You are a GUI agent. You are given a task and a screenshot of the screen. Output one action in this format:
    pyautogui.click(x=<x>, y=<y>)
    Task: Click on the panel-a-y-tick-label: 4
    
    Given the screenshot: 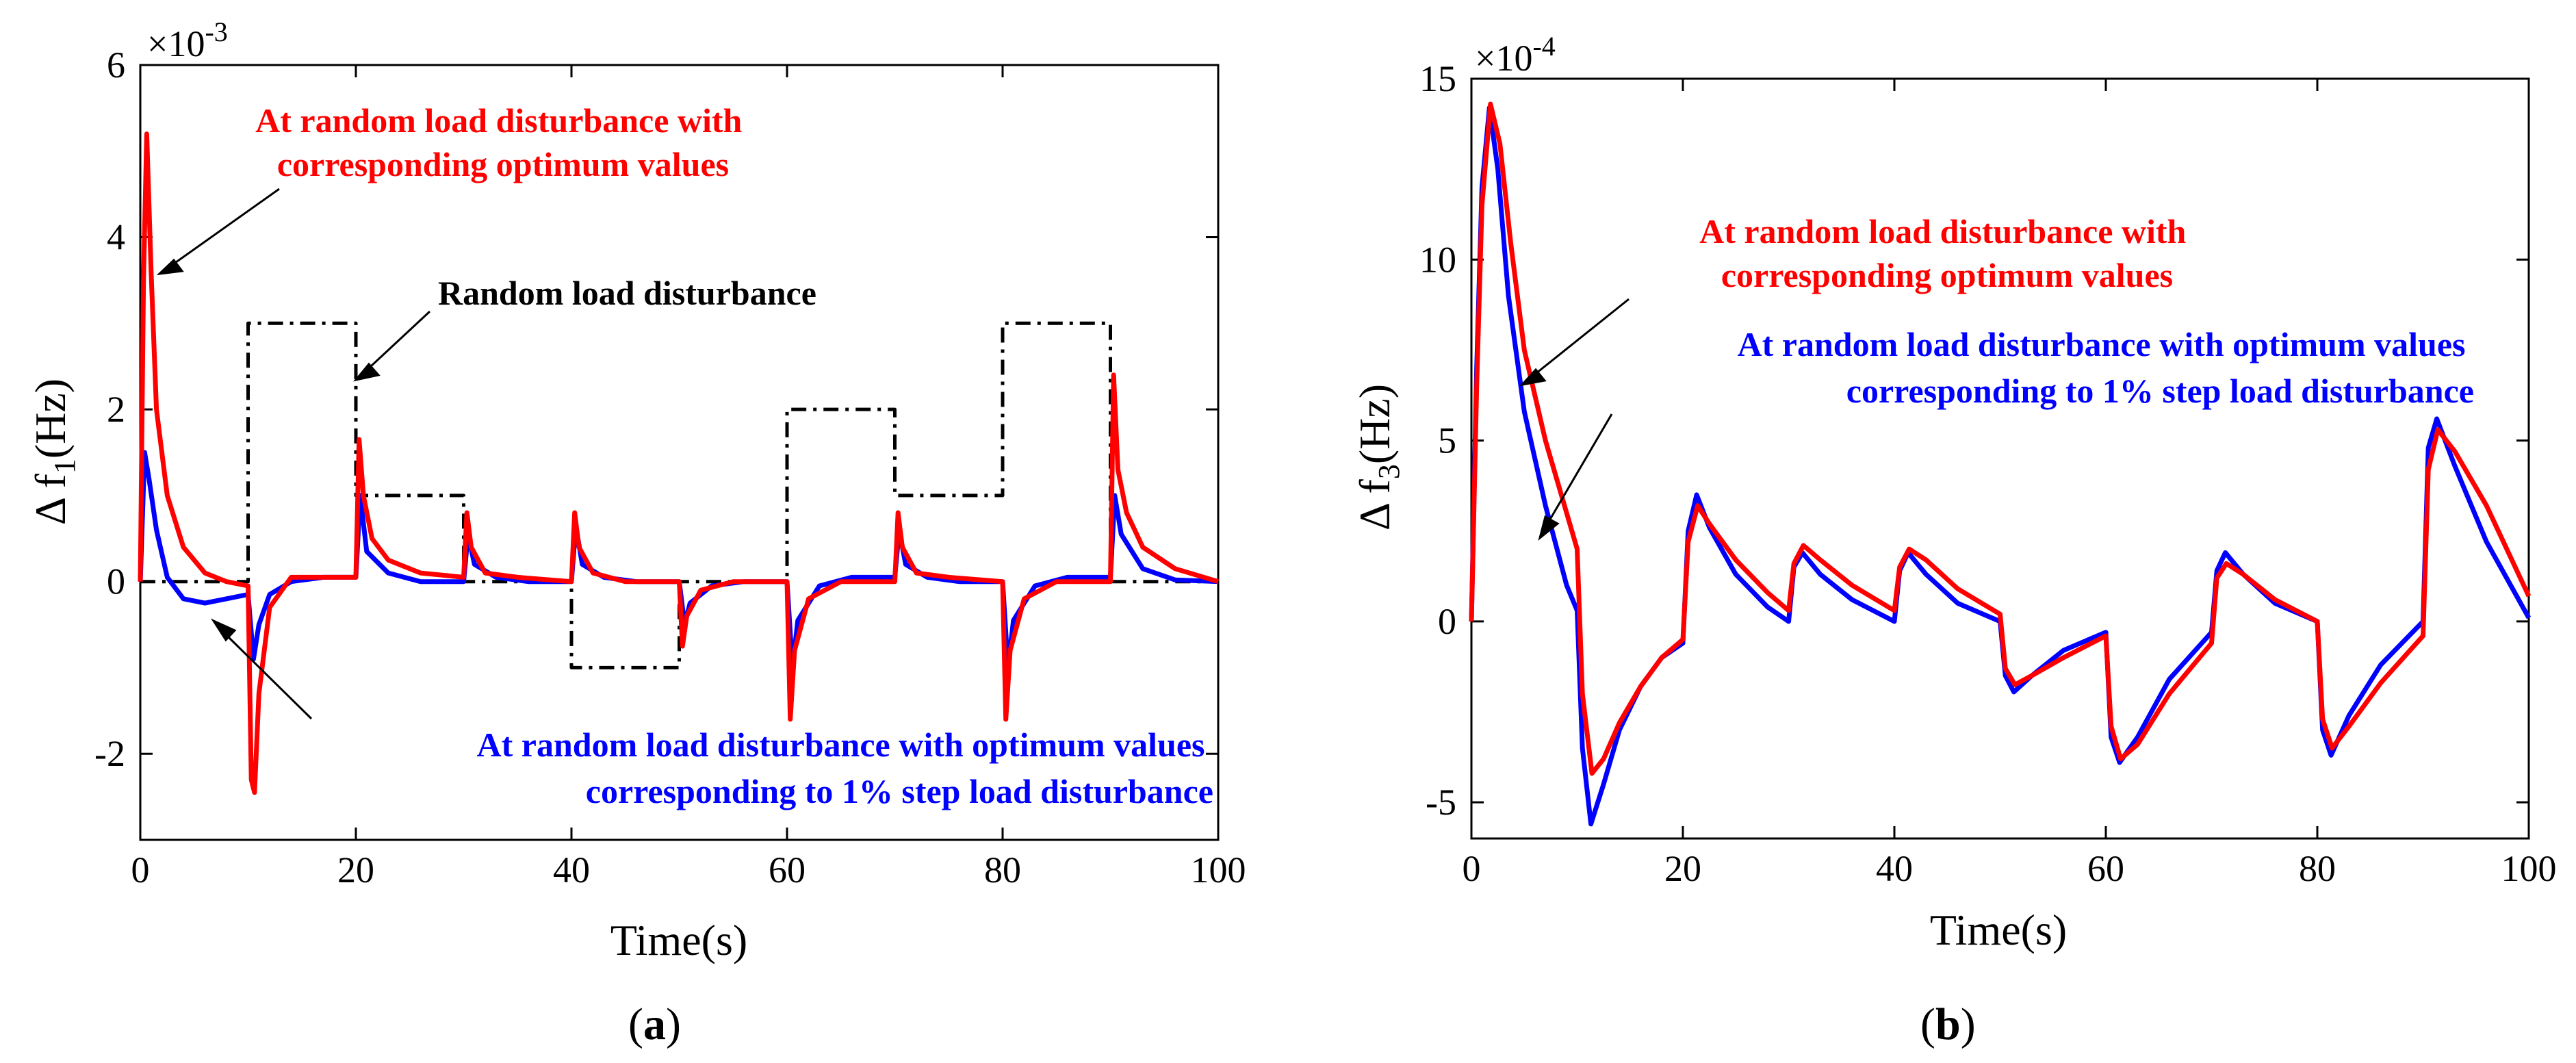 What is the action you would take?
    pyautogui.click(x=116, y=237)
    